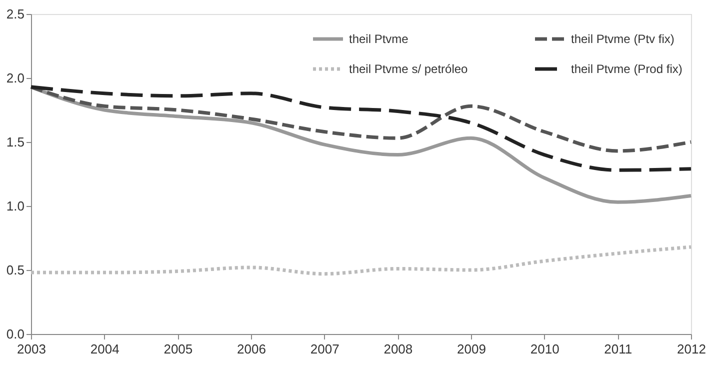  I want to click on y-tick-label: 2.5, so click(15, 14).